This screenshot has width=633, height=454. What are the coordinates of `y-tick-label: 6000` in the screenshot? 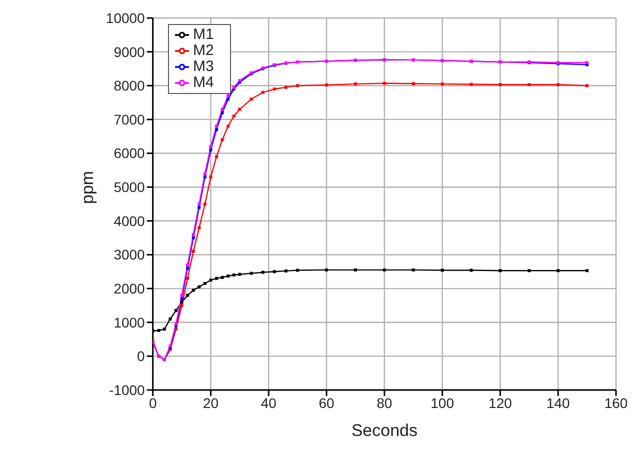 It's located at (130, 153).